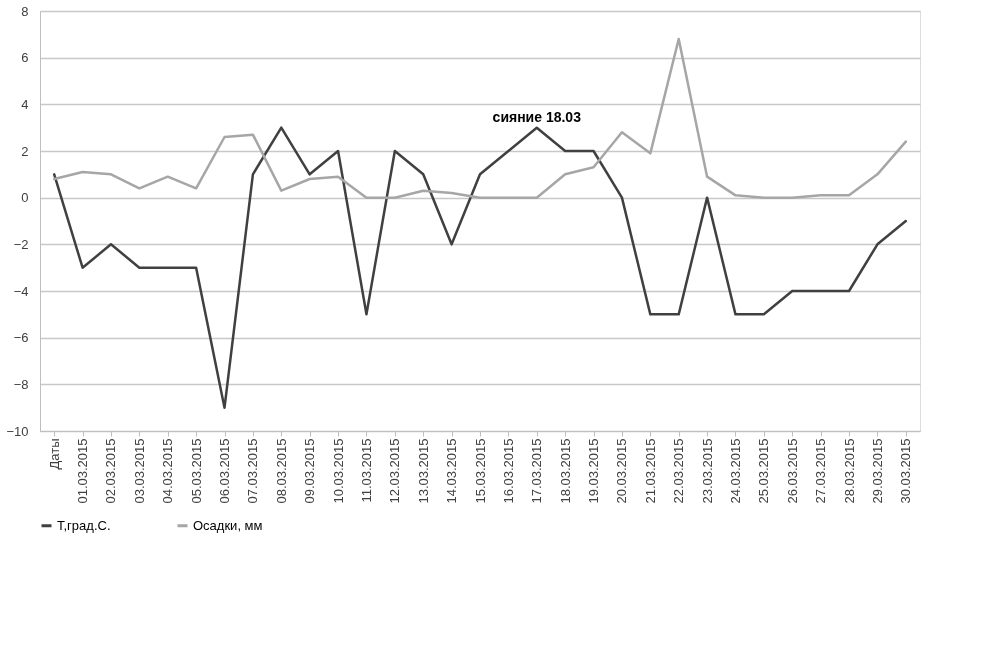 The height and width of the screenshot is (650, 1008). Describe the element at coordinates (54, 454) in the screenshot. I see `x-tick-label: Даты` at that location.